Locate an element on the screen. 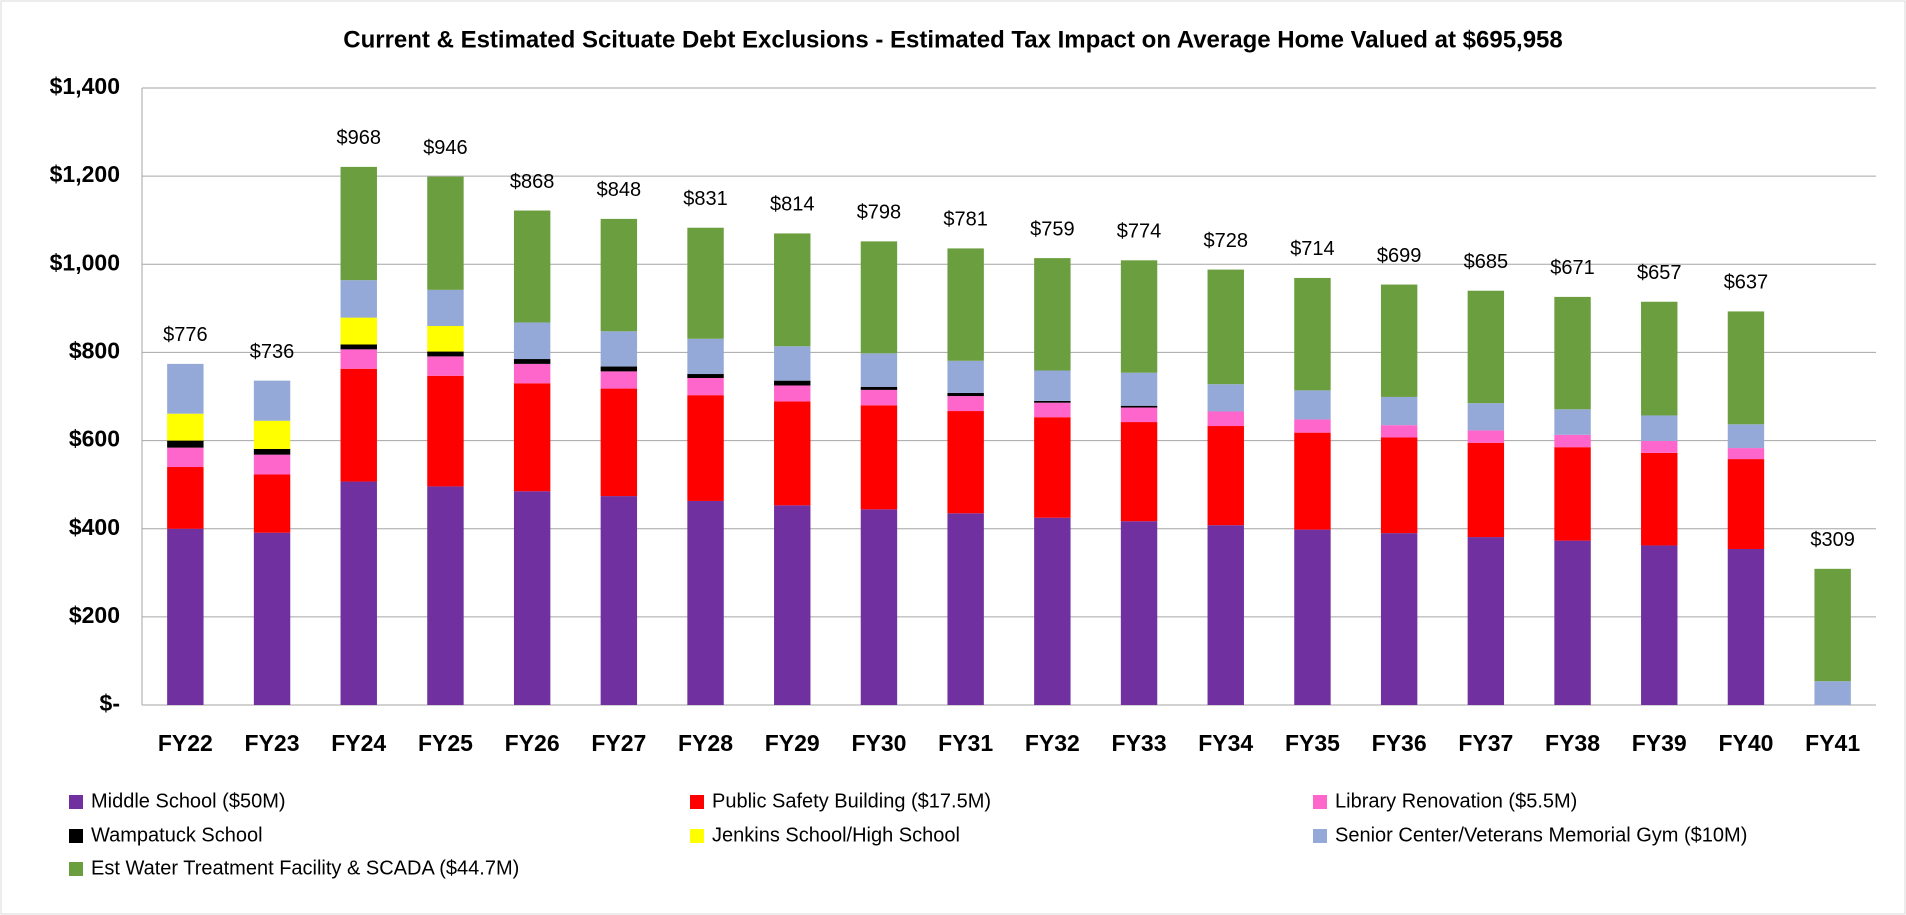 Image resolution: width=1906 pixels, height=915 pixels. x-tick-label: FY27 is located at coordinates (618, 743).